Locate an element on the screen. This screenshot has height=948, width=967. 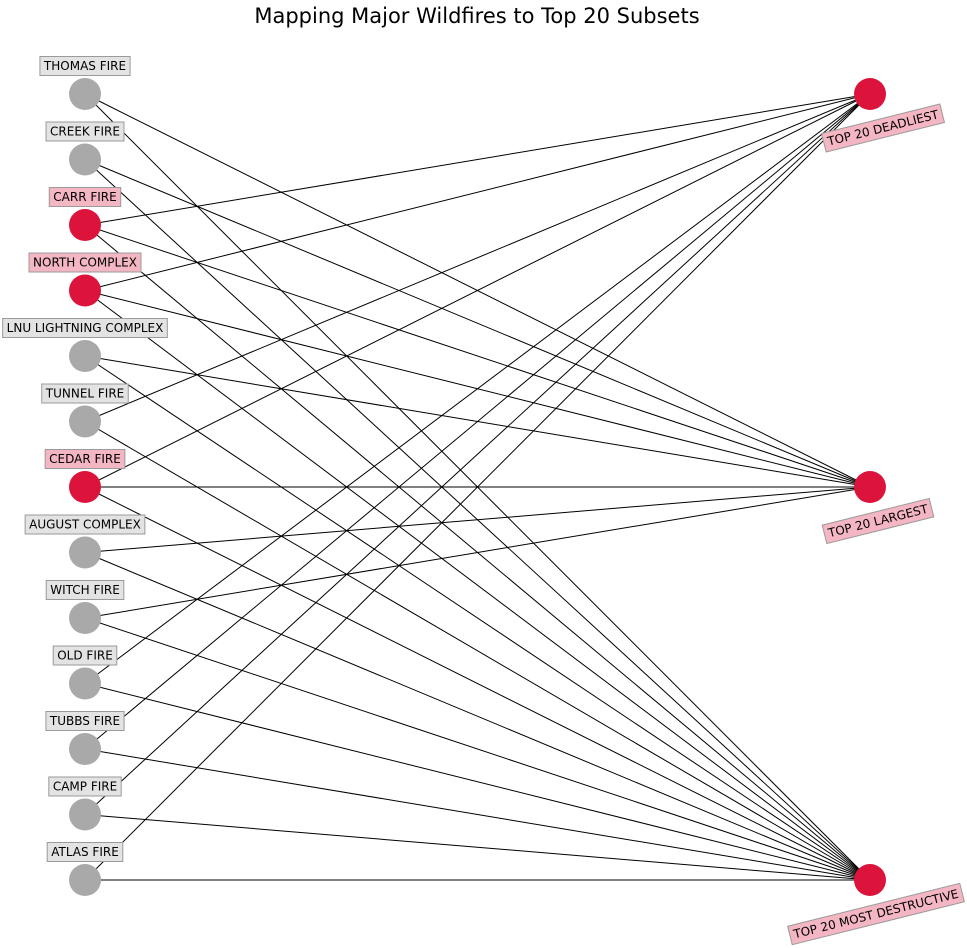
fire-node-north-complex is located at coordinates (85, 290).